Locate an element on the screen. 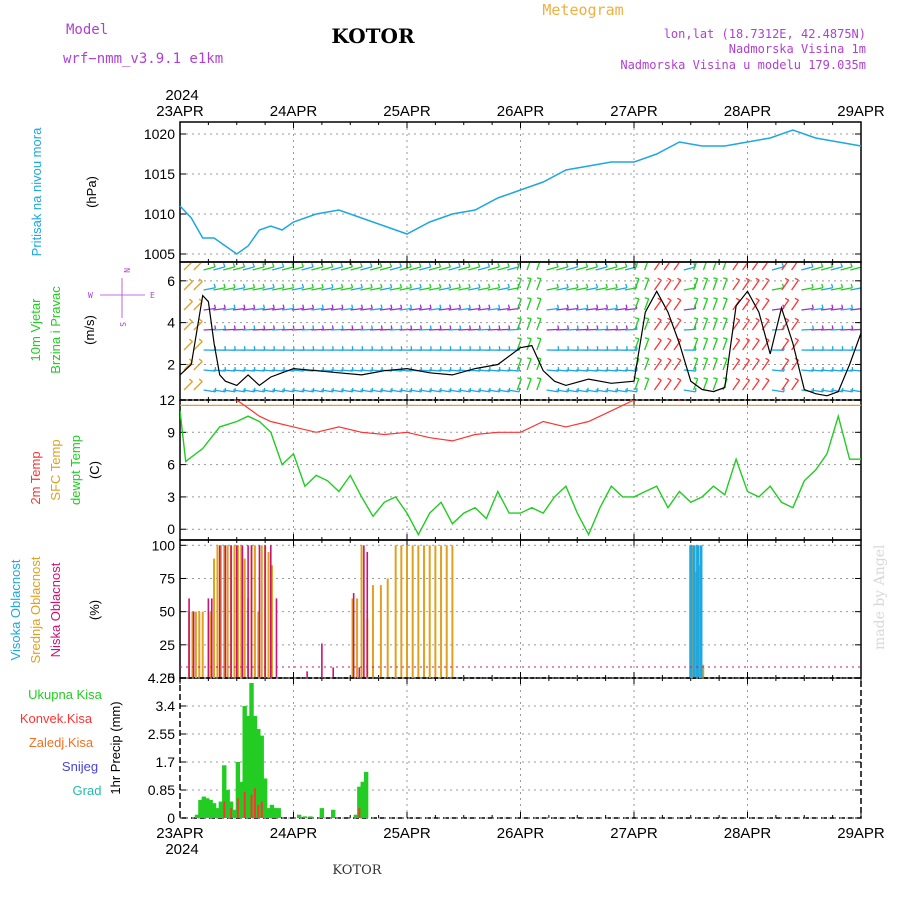 The height and width of the screenshot is (900, 900). precip-grid is located at coordinates (520, 748).